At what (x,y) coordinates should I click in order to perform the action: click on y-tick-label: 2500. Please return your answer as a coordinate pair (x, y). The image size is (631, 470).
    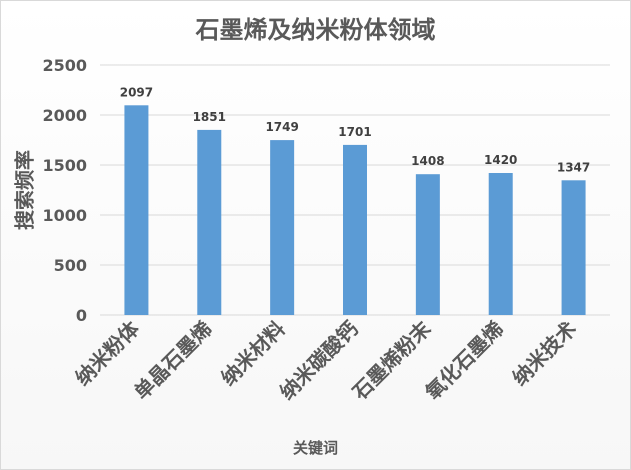
    Looking at the image, I should click on (64, 65).